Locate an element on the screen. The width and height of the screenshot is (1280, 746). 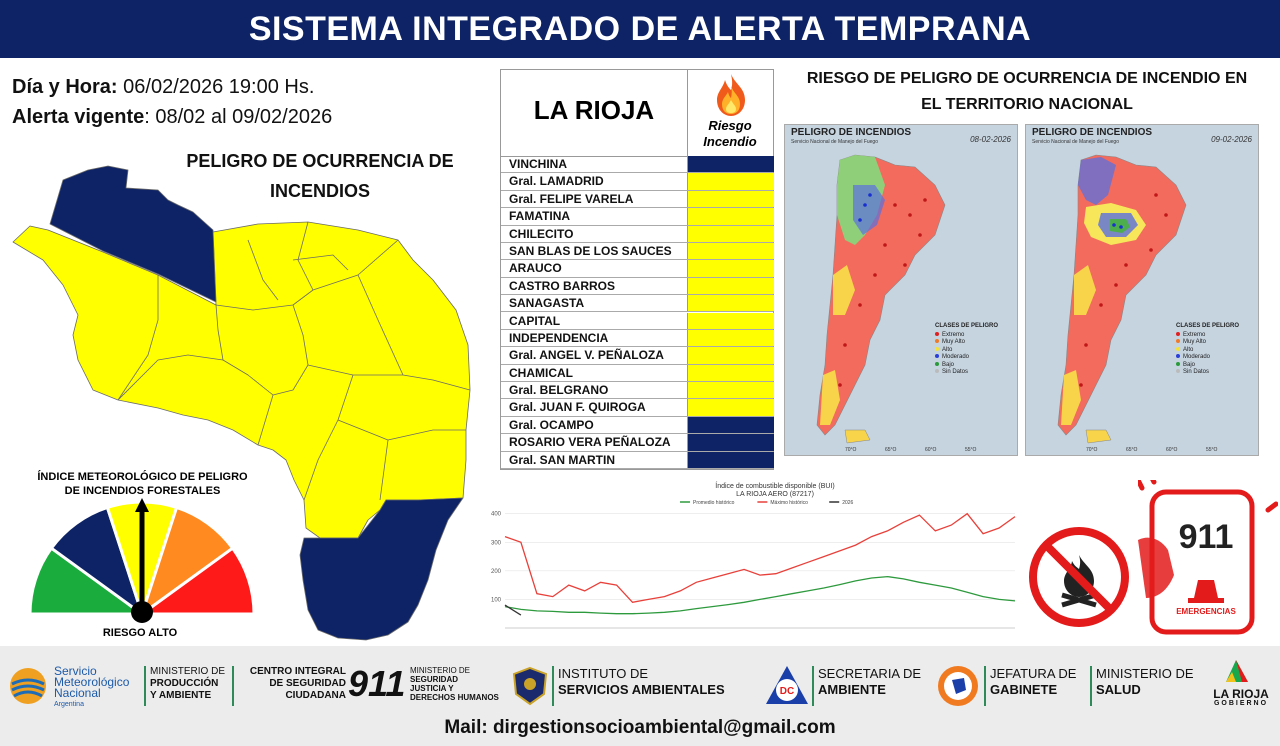
alert-value: : 08/02 al 09/02/2026 is located at coordinates (238, 117).